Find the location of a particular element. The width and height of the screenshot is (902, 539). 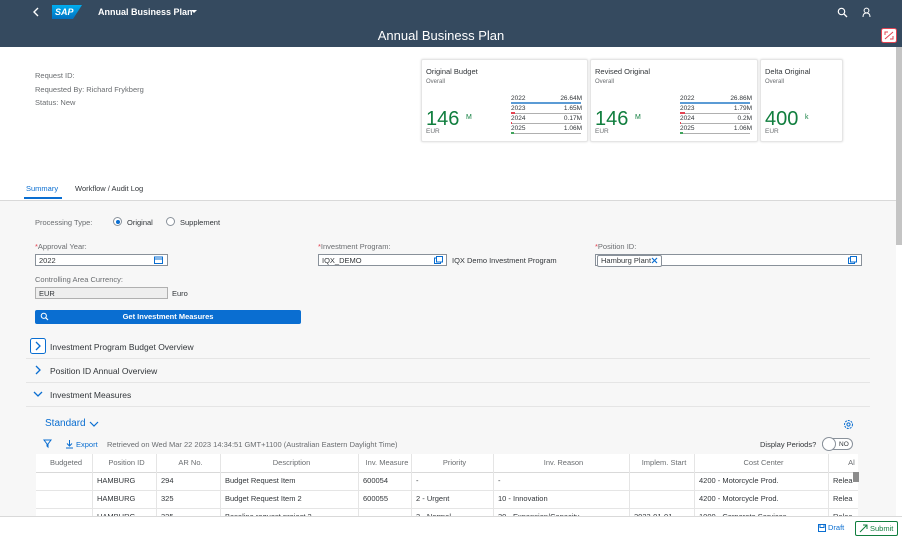

export-button: Export is located at coordinates (87, 444).